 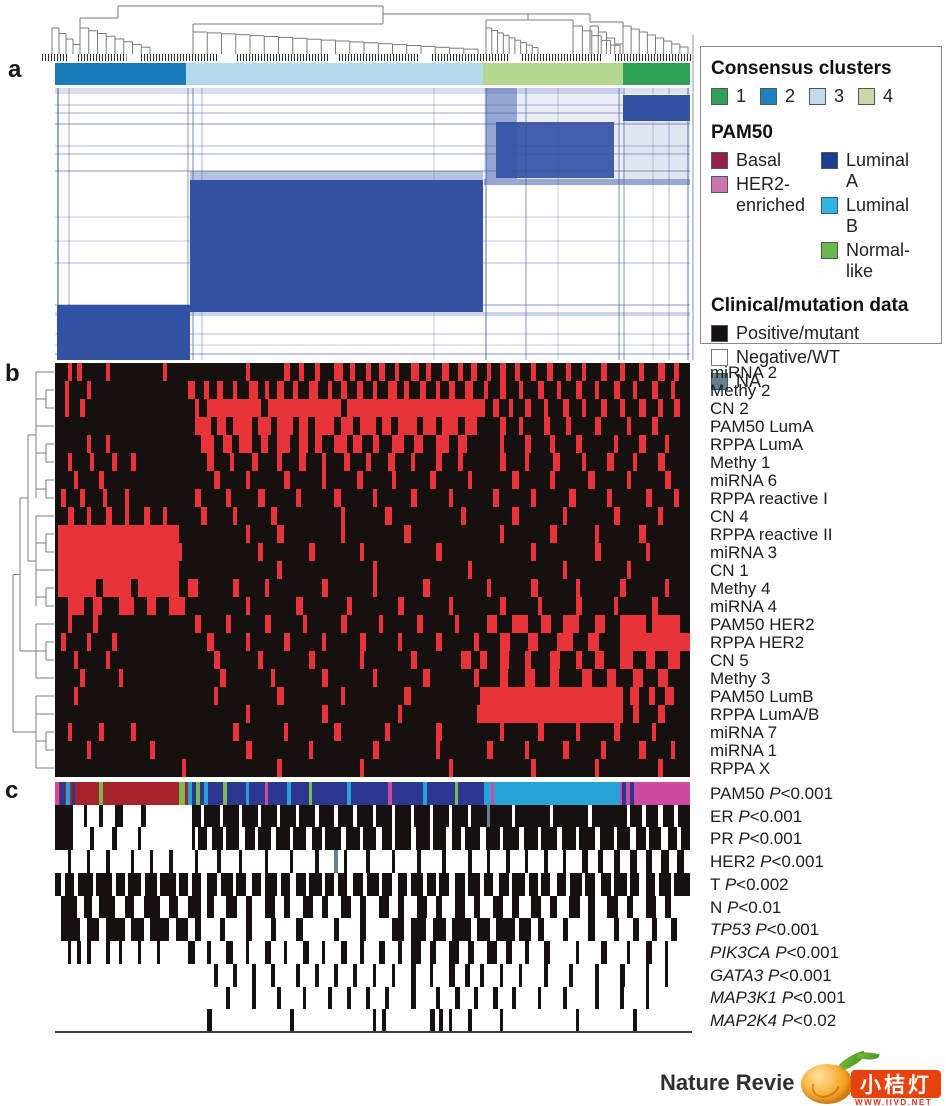 I want to click on legend-clinical-title: Clinical/mutation data, so click(x=810, y=305).